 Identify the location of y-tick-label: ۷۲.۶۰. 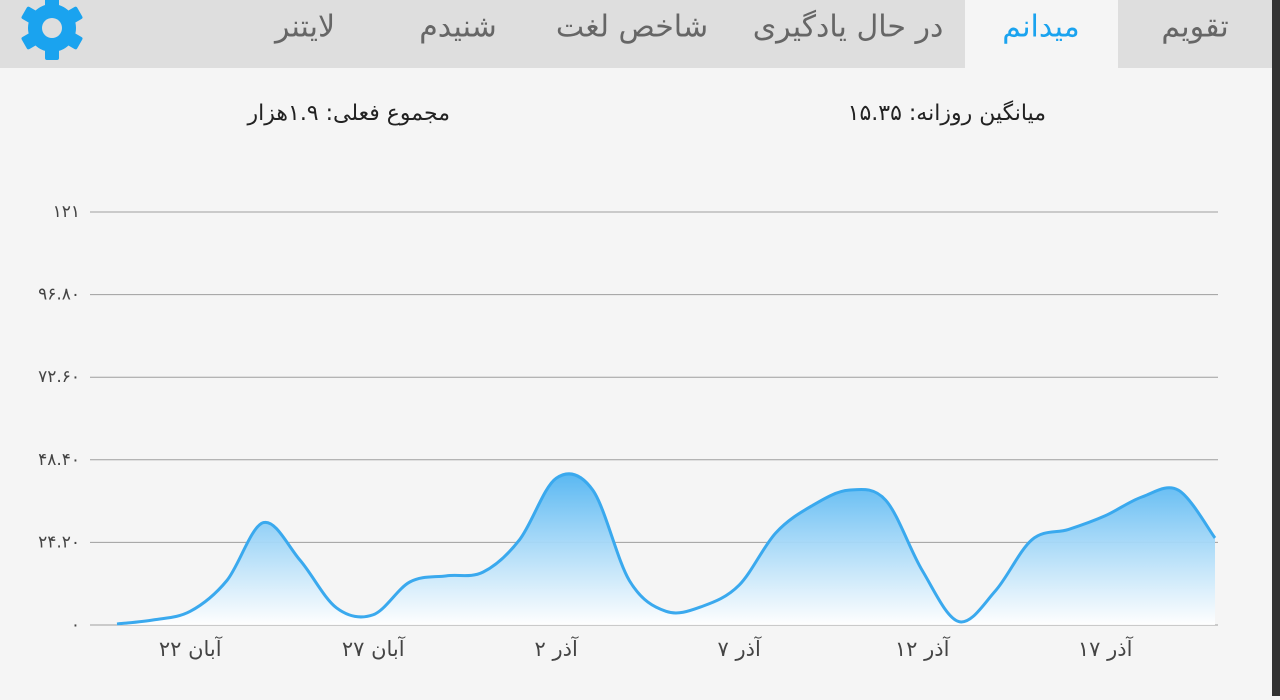
(59, 377).